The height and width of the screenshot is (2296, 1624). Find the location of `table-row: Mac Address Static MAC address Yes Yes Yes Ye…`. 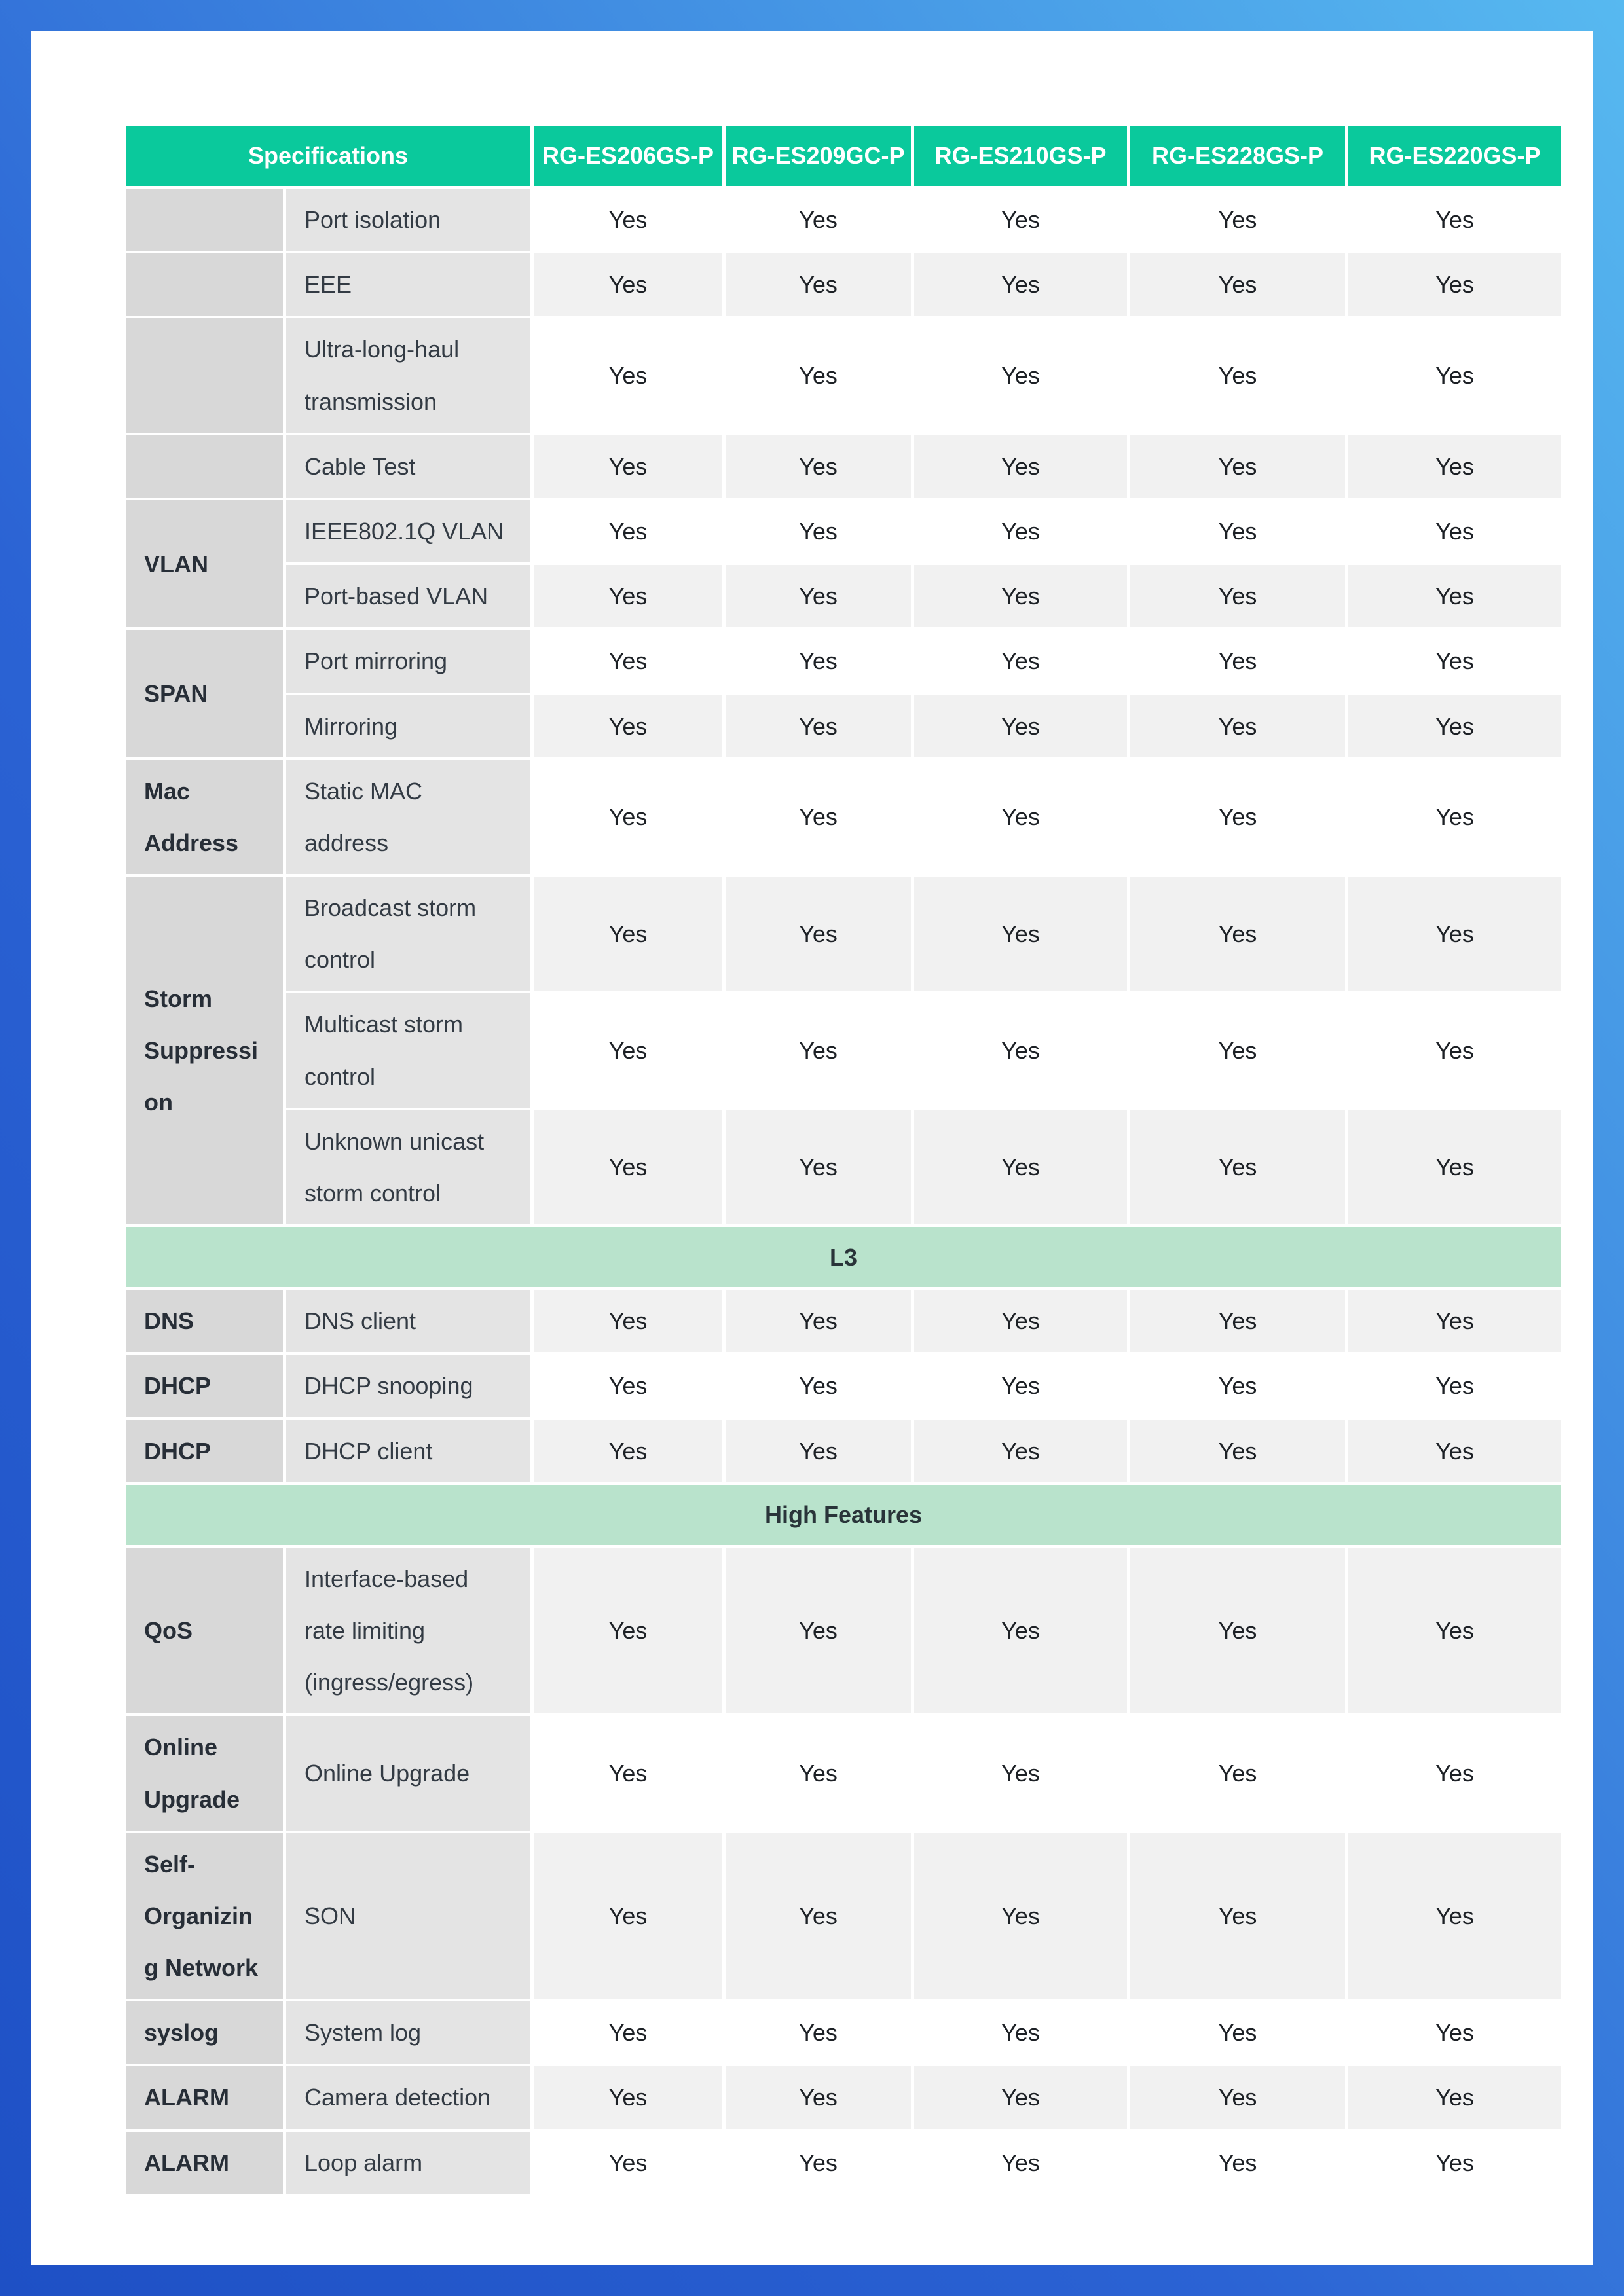

table-row: Mac Address Static MAC address Yes Yes Yes Ye… is located at coordinates (844, 817).